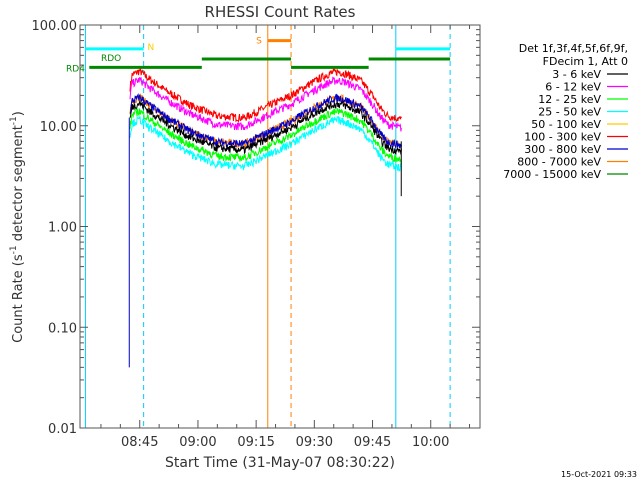 The width and height of the screenshot is (640, 480). I want to click on annotation-n: N, so click(151, 48).